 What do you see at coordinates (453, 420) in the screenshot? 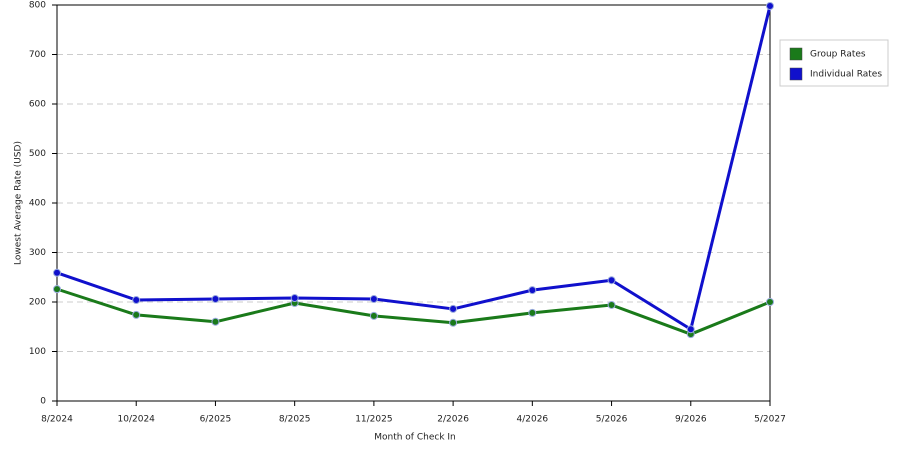
I see `x-tick-label: 2/2026` at bounding box center [453, 420].